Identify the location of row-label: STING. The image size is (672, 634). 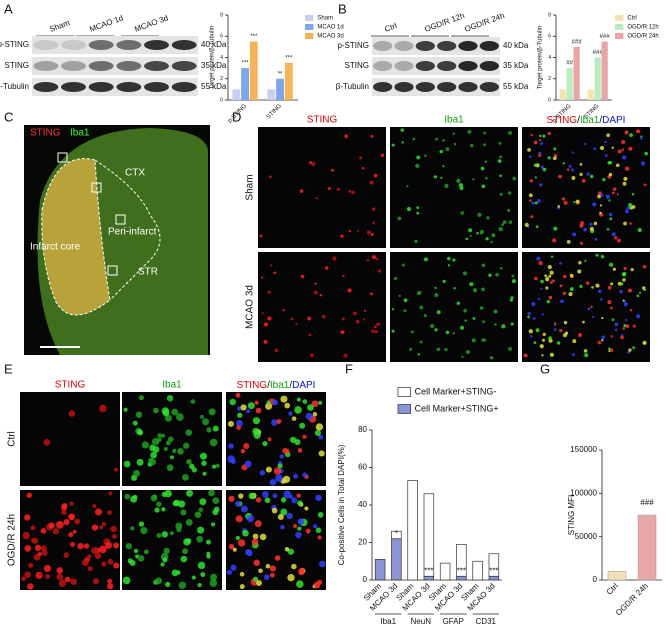
(357, 65).